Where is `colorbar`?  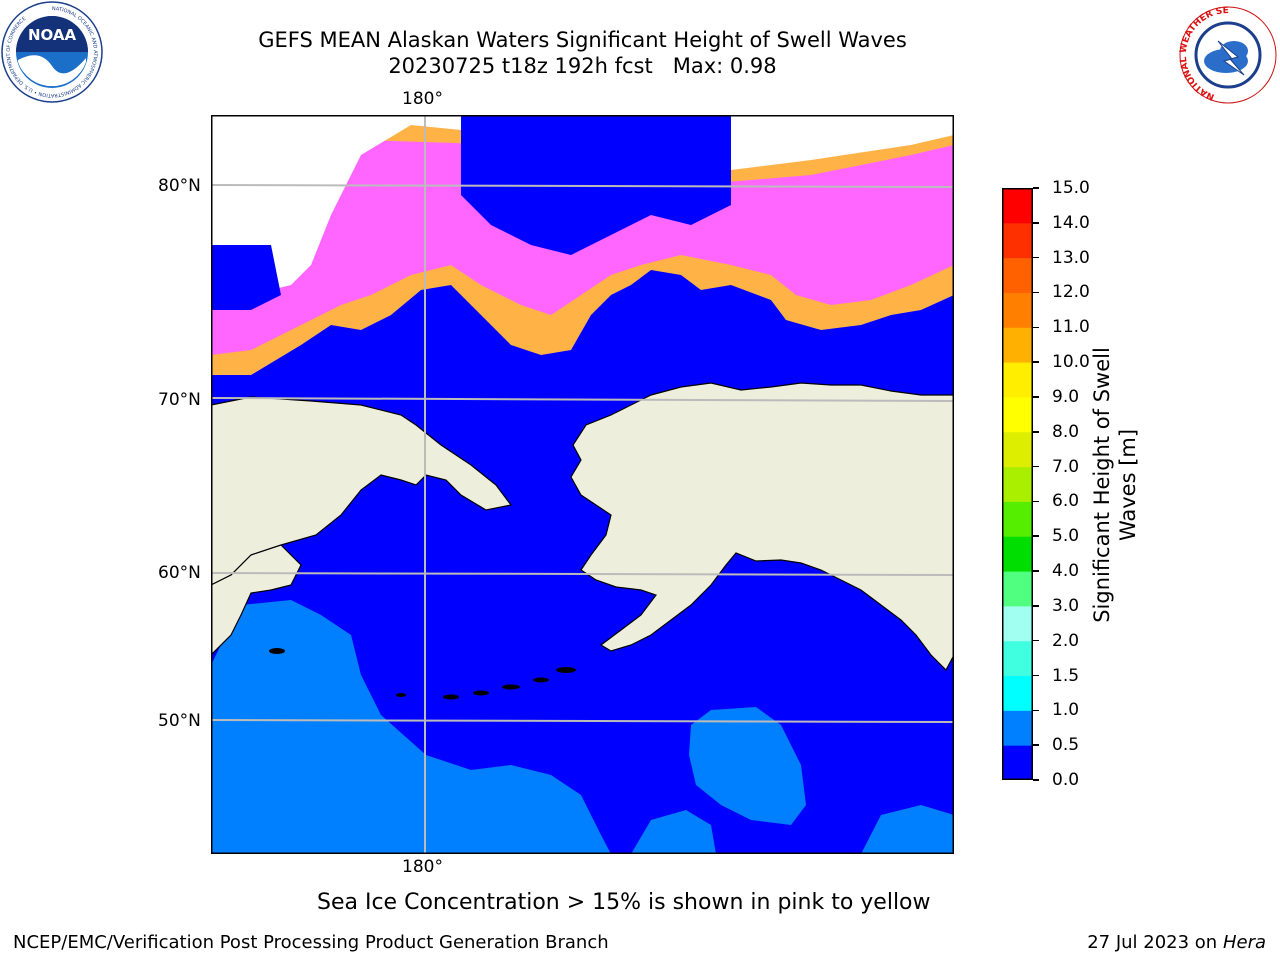
colorbar is located at coordinates (1017, 484).